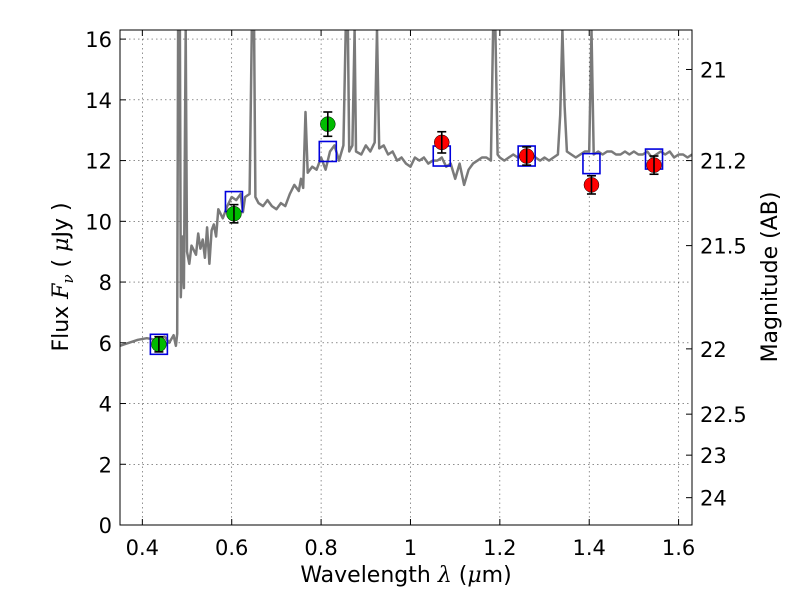  Describe the element at coordinates (713, 499) in the screenshot. I see `right-tick-label: 24` at that location.